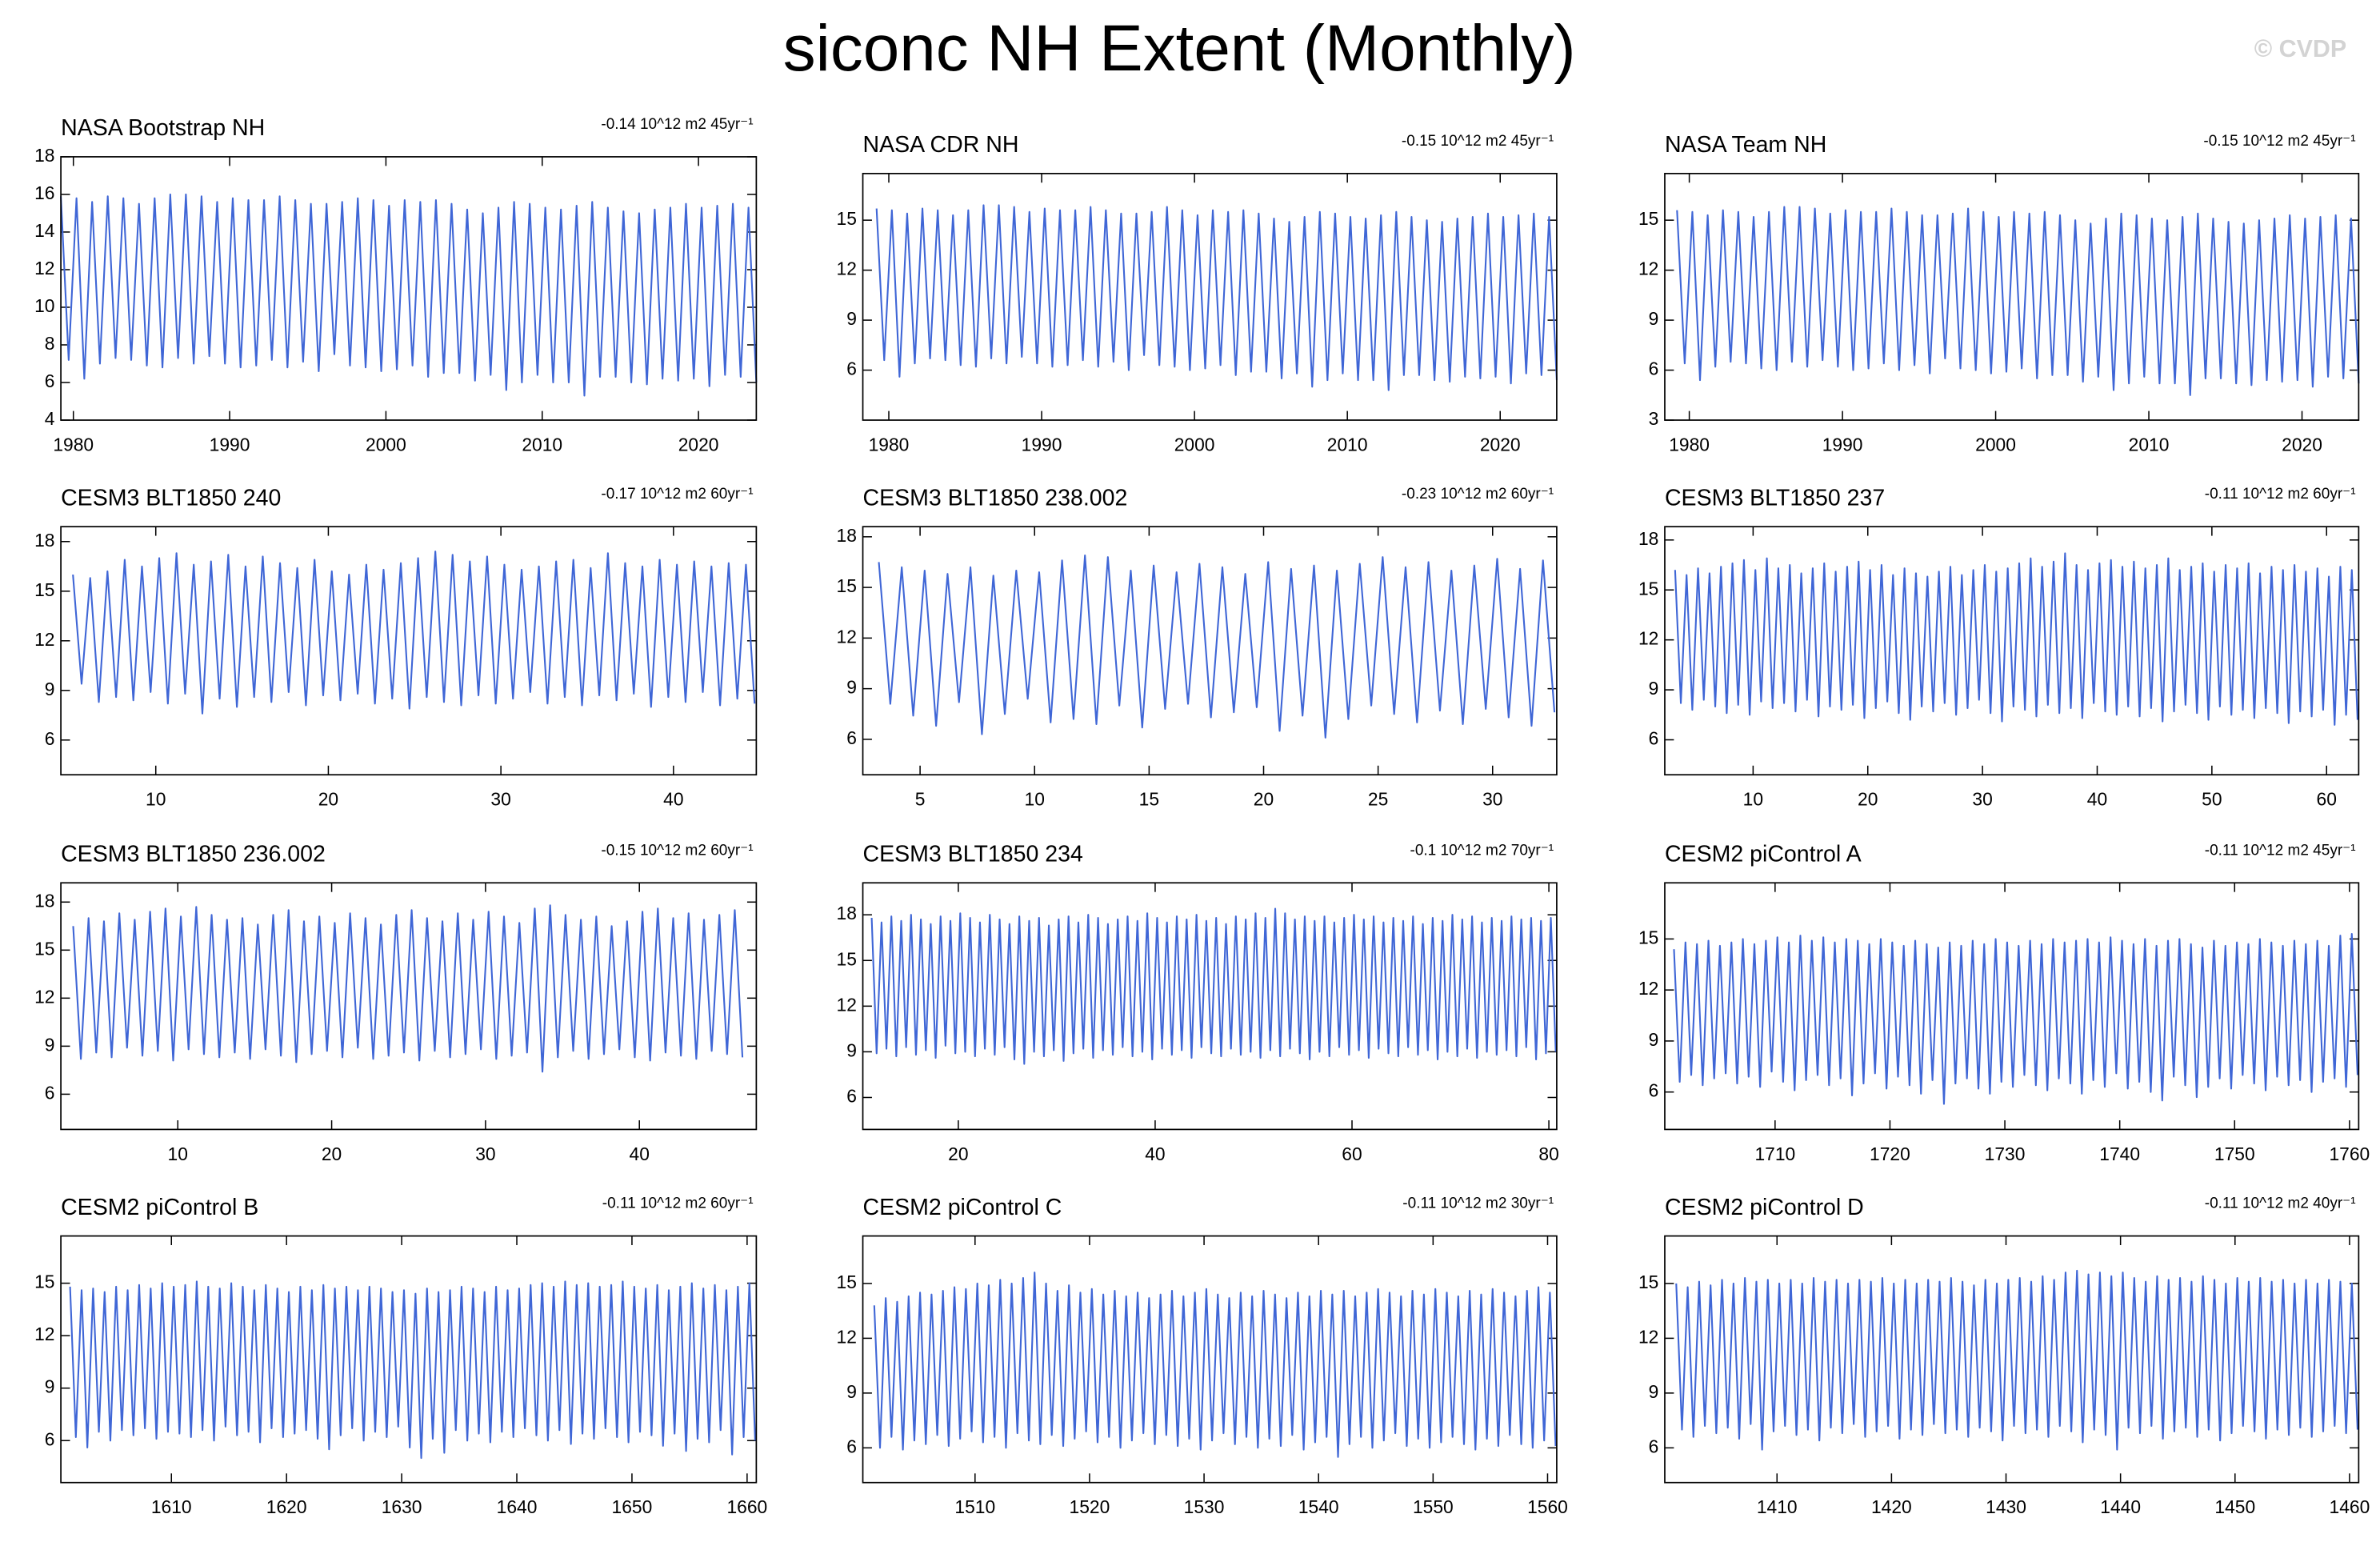 The height and width of the screenshot is (1550, 2380). I want to click on x-tick-label: 1720, so click(1890, 1153).